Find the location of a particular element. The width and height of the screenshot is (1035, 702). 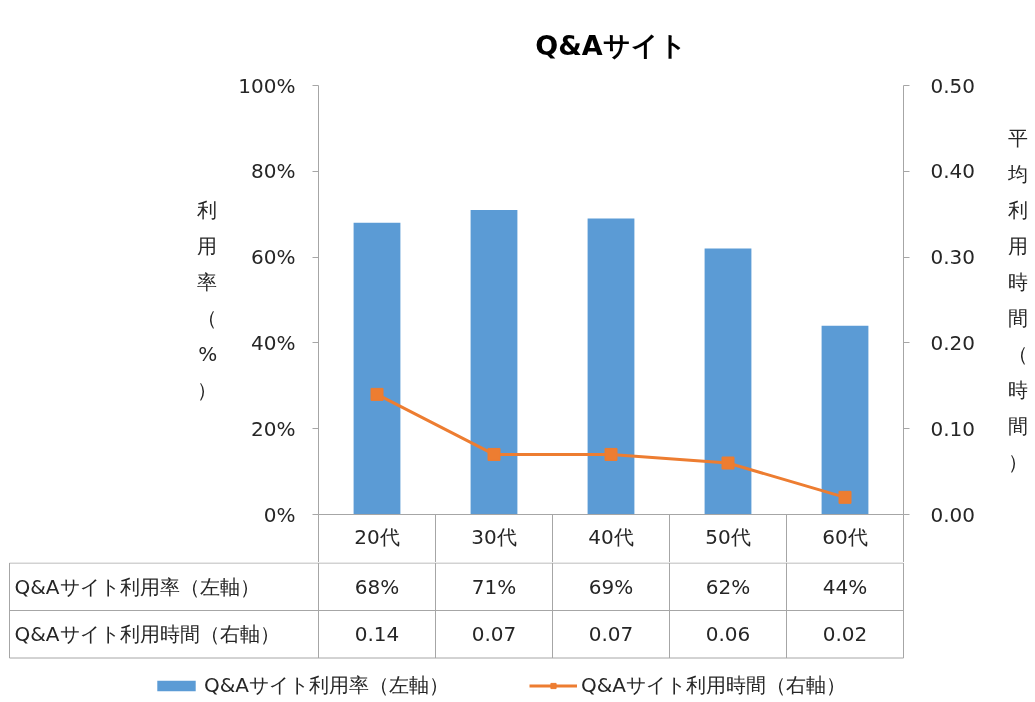

y2-tick-label: 0.00 is located at coordinates (953, 514).